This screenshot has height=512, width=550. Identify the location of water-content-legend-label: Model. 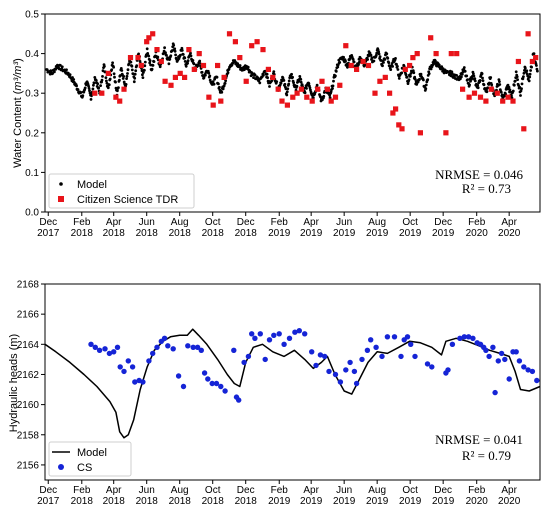
(92, 185).